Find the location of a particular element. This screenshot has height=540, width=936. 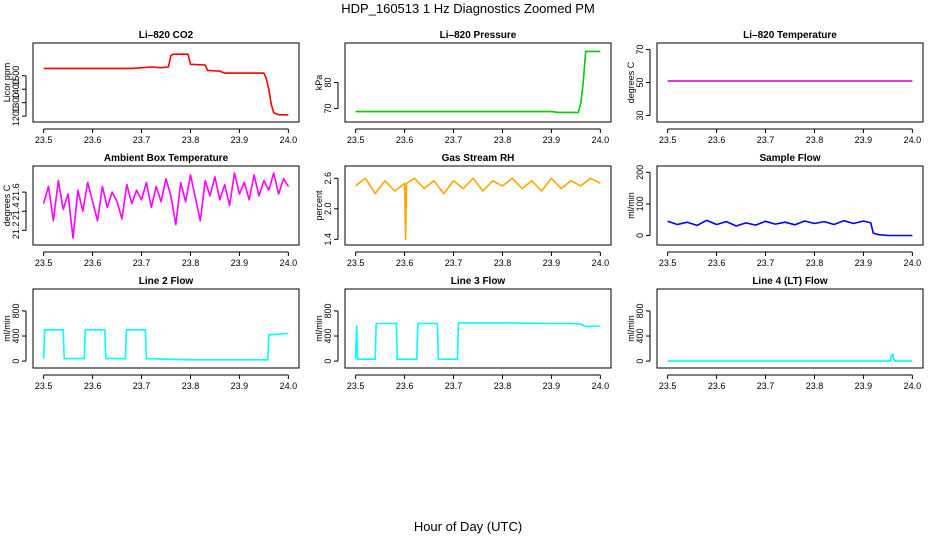

panel-title: Li–820 Pressure is located at coordinates (478, 35).